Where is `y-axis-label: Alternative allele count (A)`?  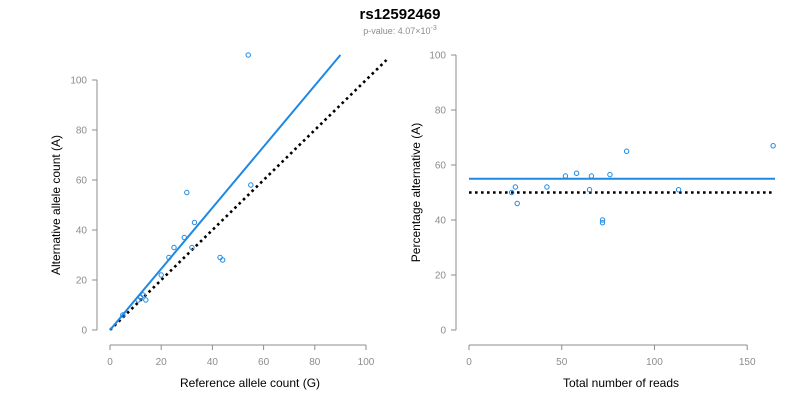 y-axis-label: Alternative allele count (A) is located at coordinates (56, 205).